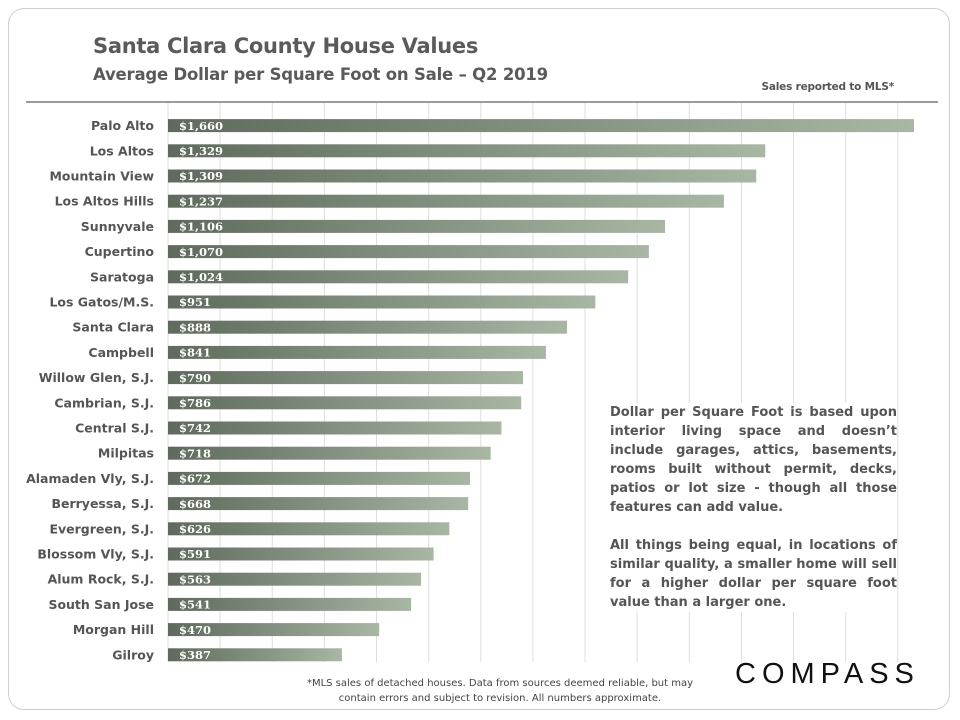 This screenshot has height=720, width=960. Describe the element at coordinates (201, 201) in the screenshot. I see `value-label: $1,237` at that location.